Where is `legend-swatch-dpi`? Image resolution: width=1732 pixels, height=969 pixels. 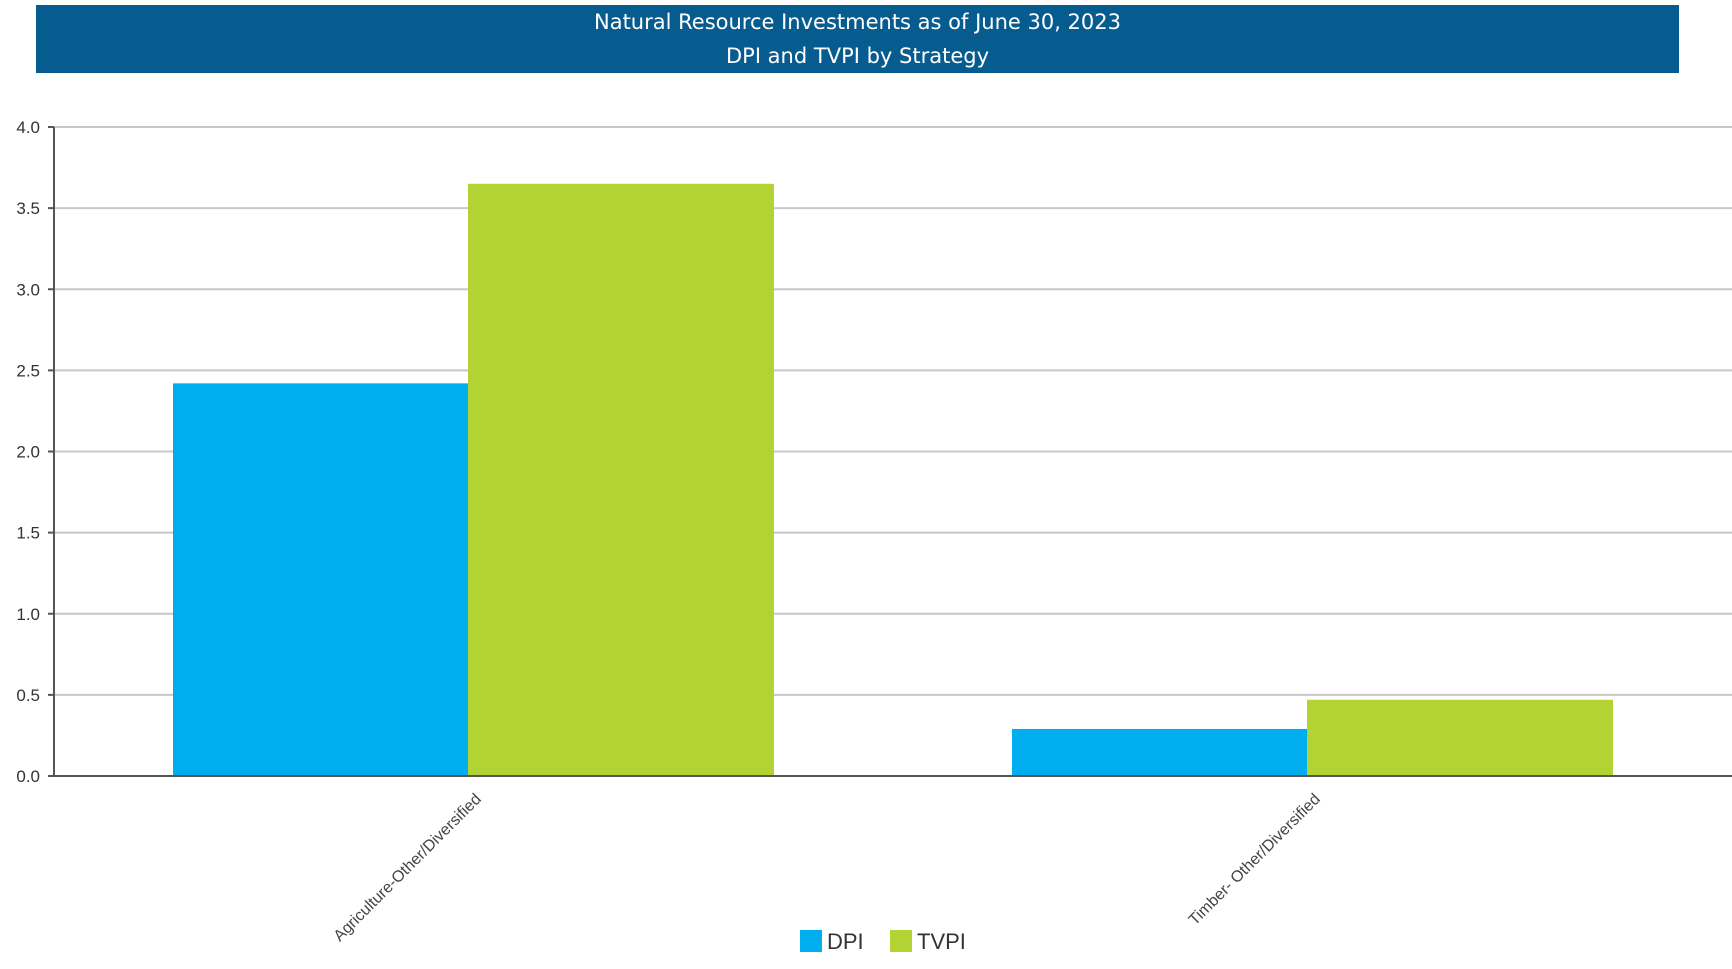 legend-swatch-dpi is located at coordinates (811, 941).